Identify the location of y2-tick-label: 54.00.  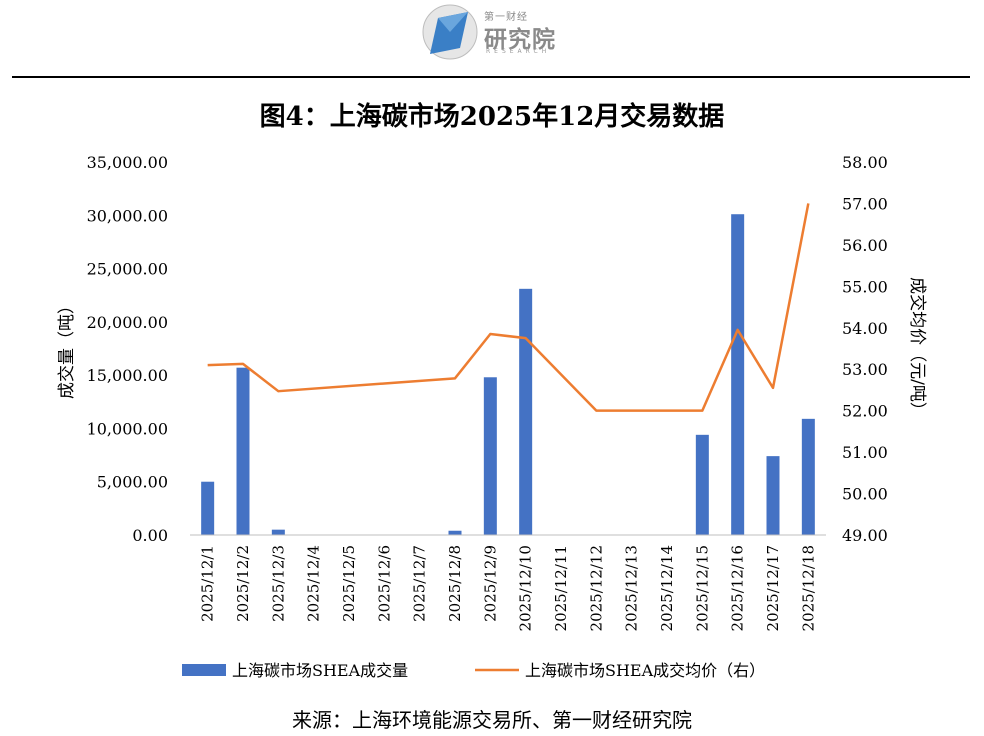
(865, 328).